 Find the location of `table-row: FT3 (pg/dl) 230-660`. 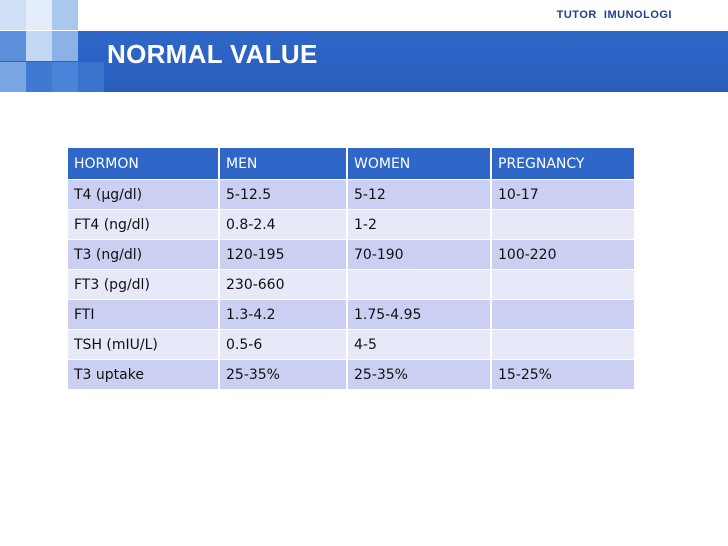

table-row: FT3 (pg/dl) 230-660 is located at coordinates (352, 285).